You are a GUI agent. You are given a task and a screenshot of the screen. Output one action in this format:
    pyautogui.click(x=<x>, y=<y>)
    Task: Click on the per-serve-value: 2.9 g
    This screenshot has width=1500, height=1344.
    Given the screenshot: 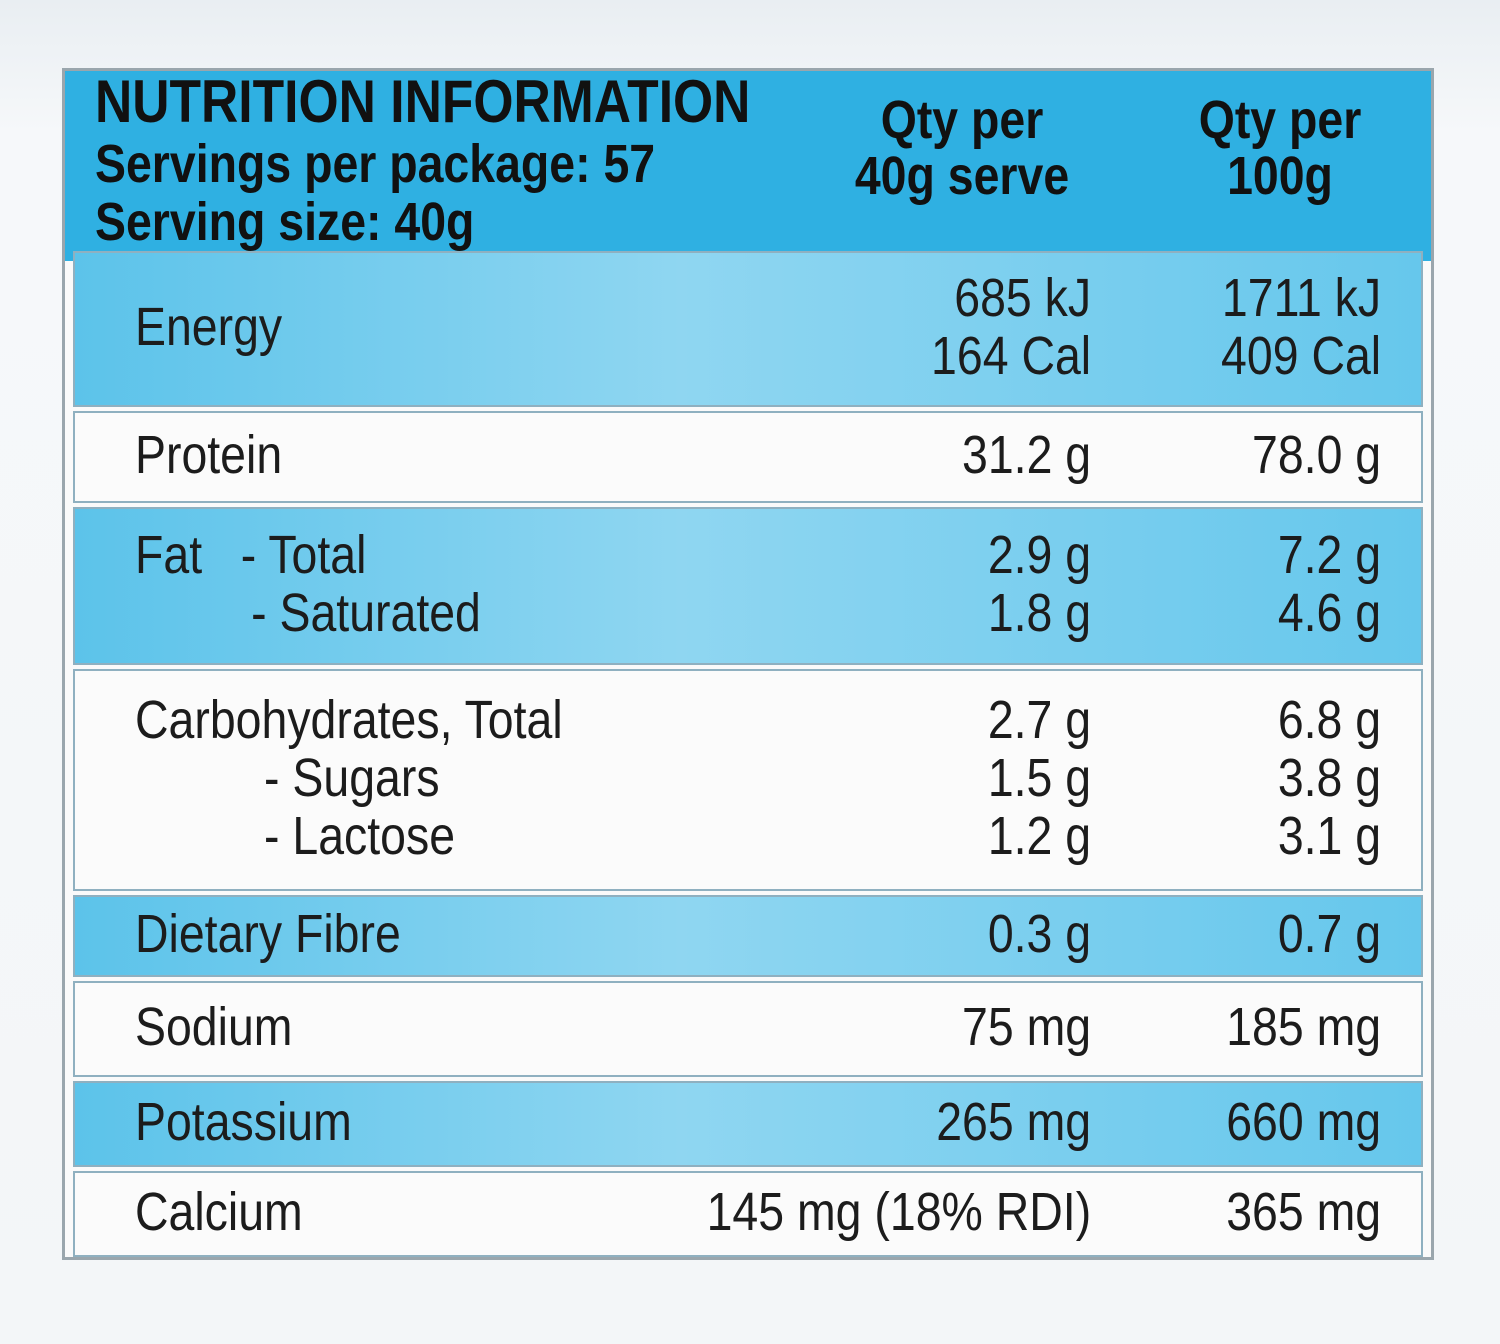 What is the action you would take?
    pyautogui.click(x=1039, y=555)
    